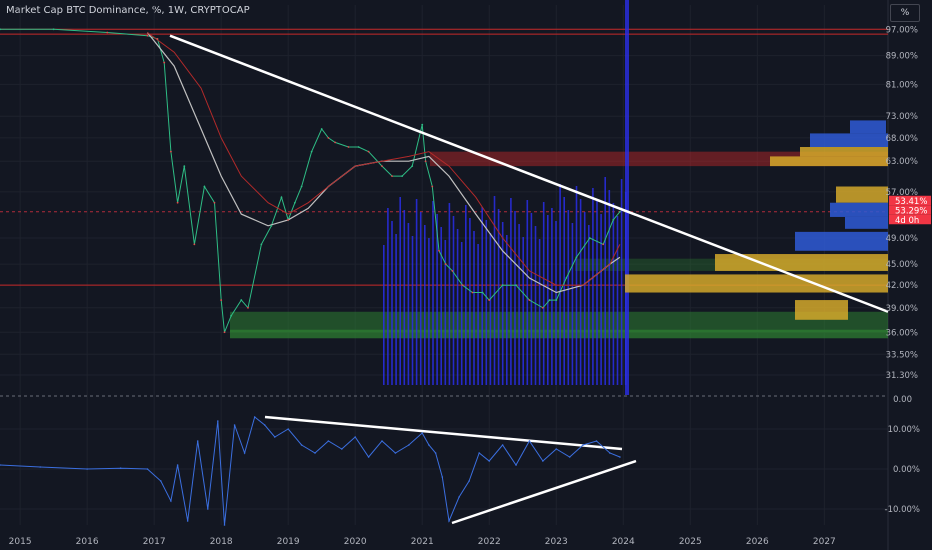  What do you see at coordinates (154, 542) in the screenshot?
I see `x-tick-label: 2017` at bounding box center [154, 542].